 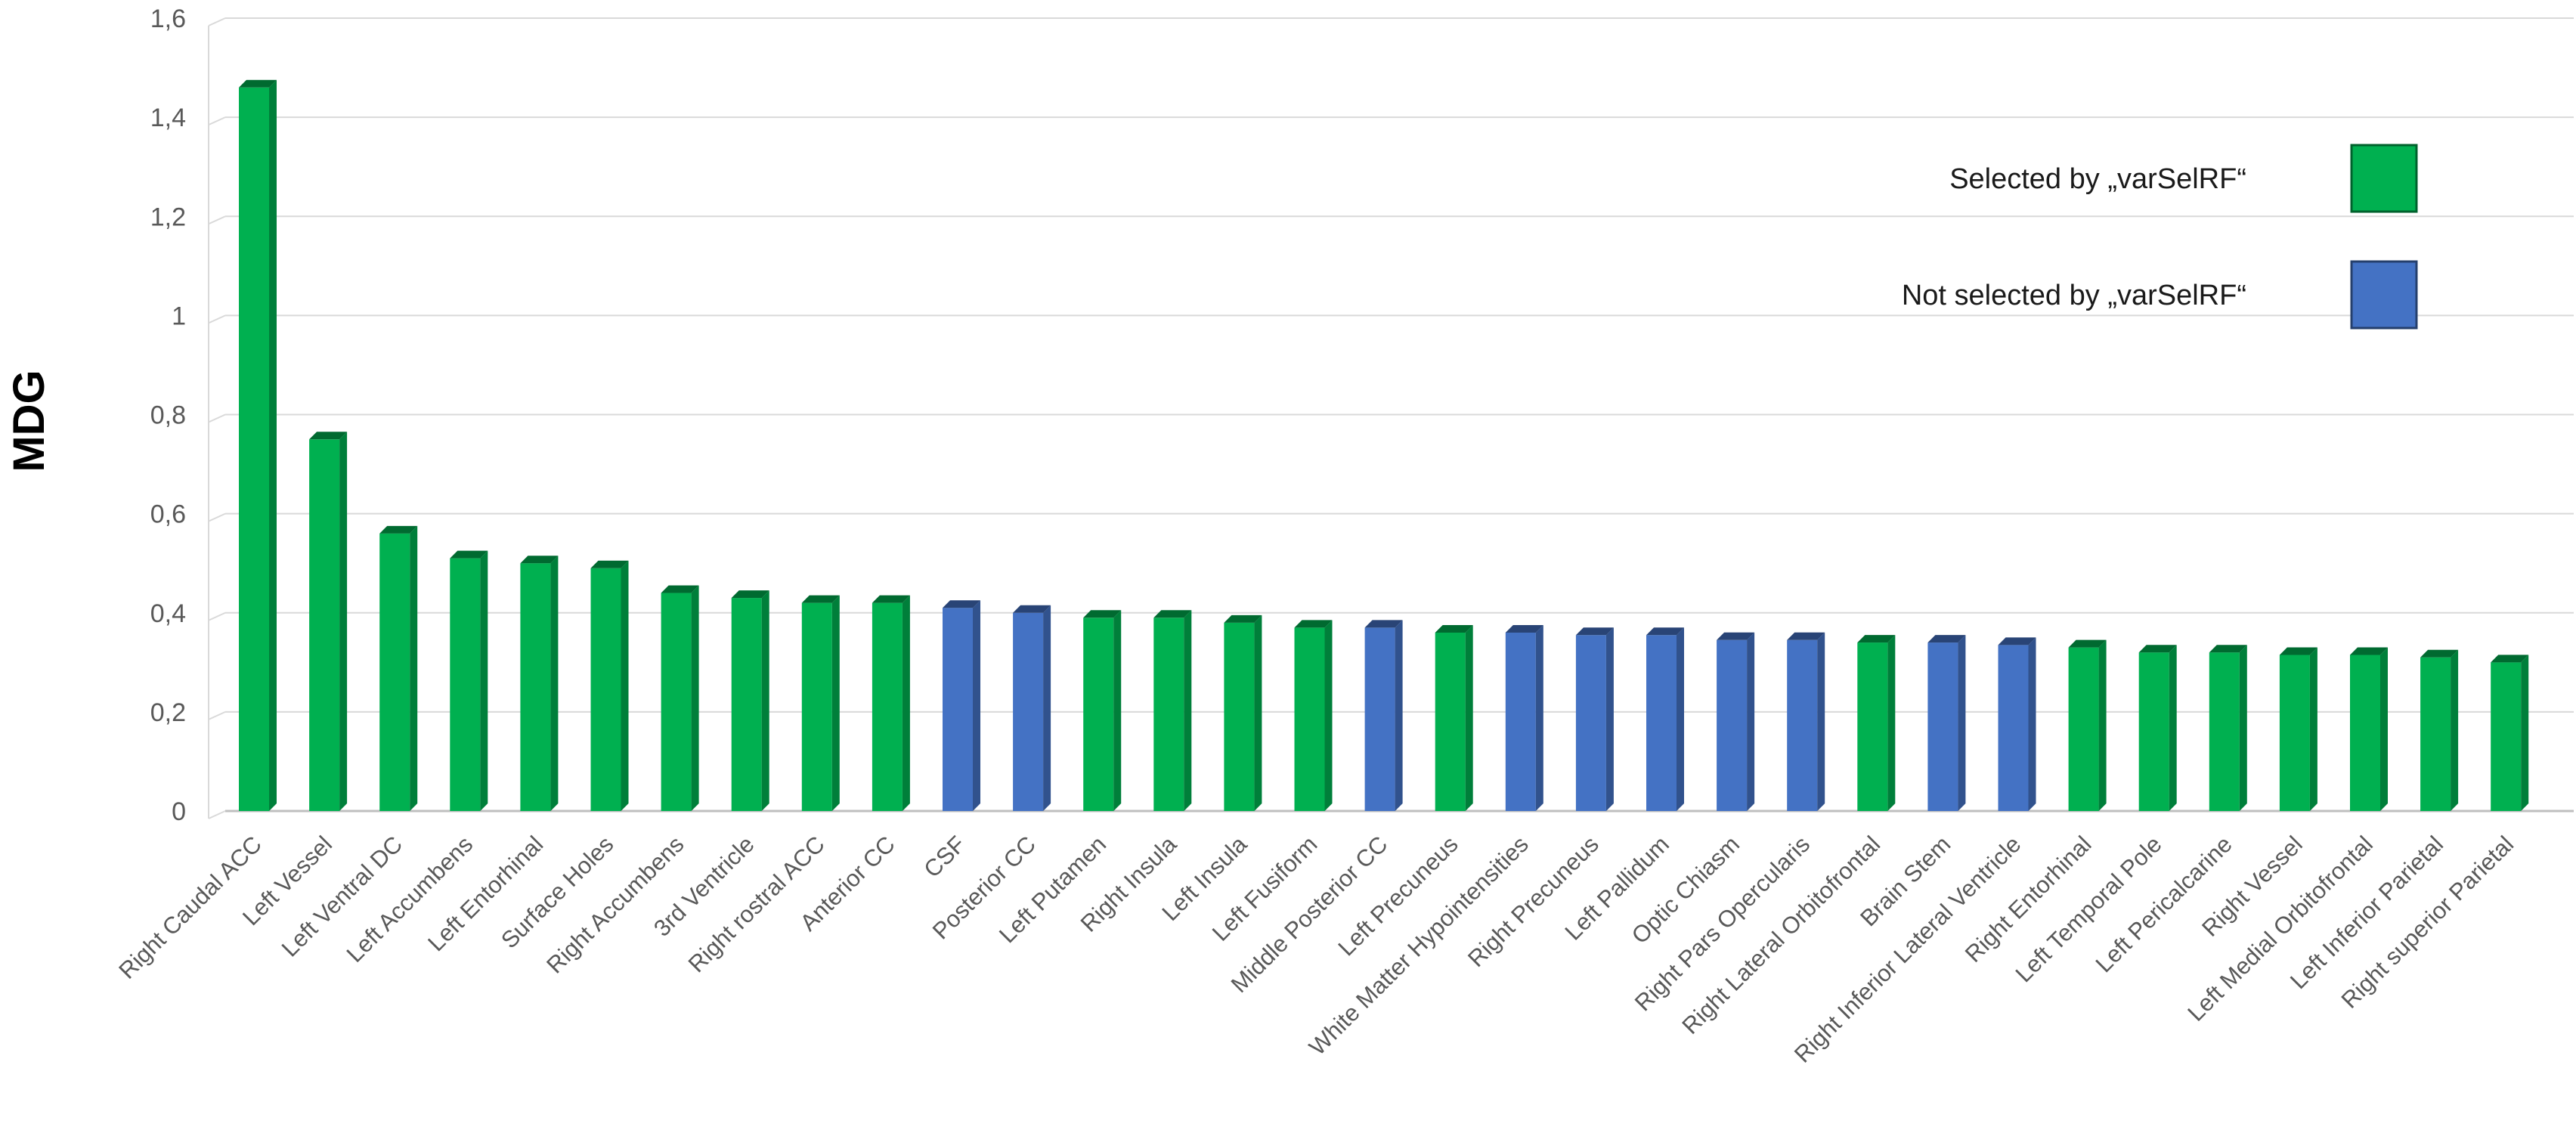 What do you see at coordinates (944, 857) in the screenshot?
I see `x-tick-label: CSF` at bounding box center [944, 857].